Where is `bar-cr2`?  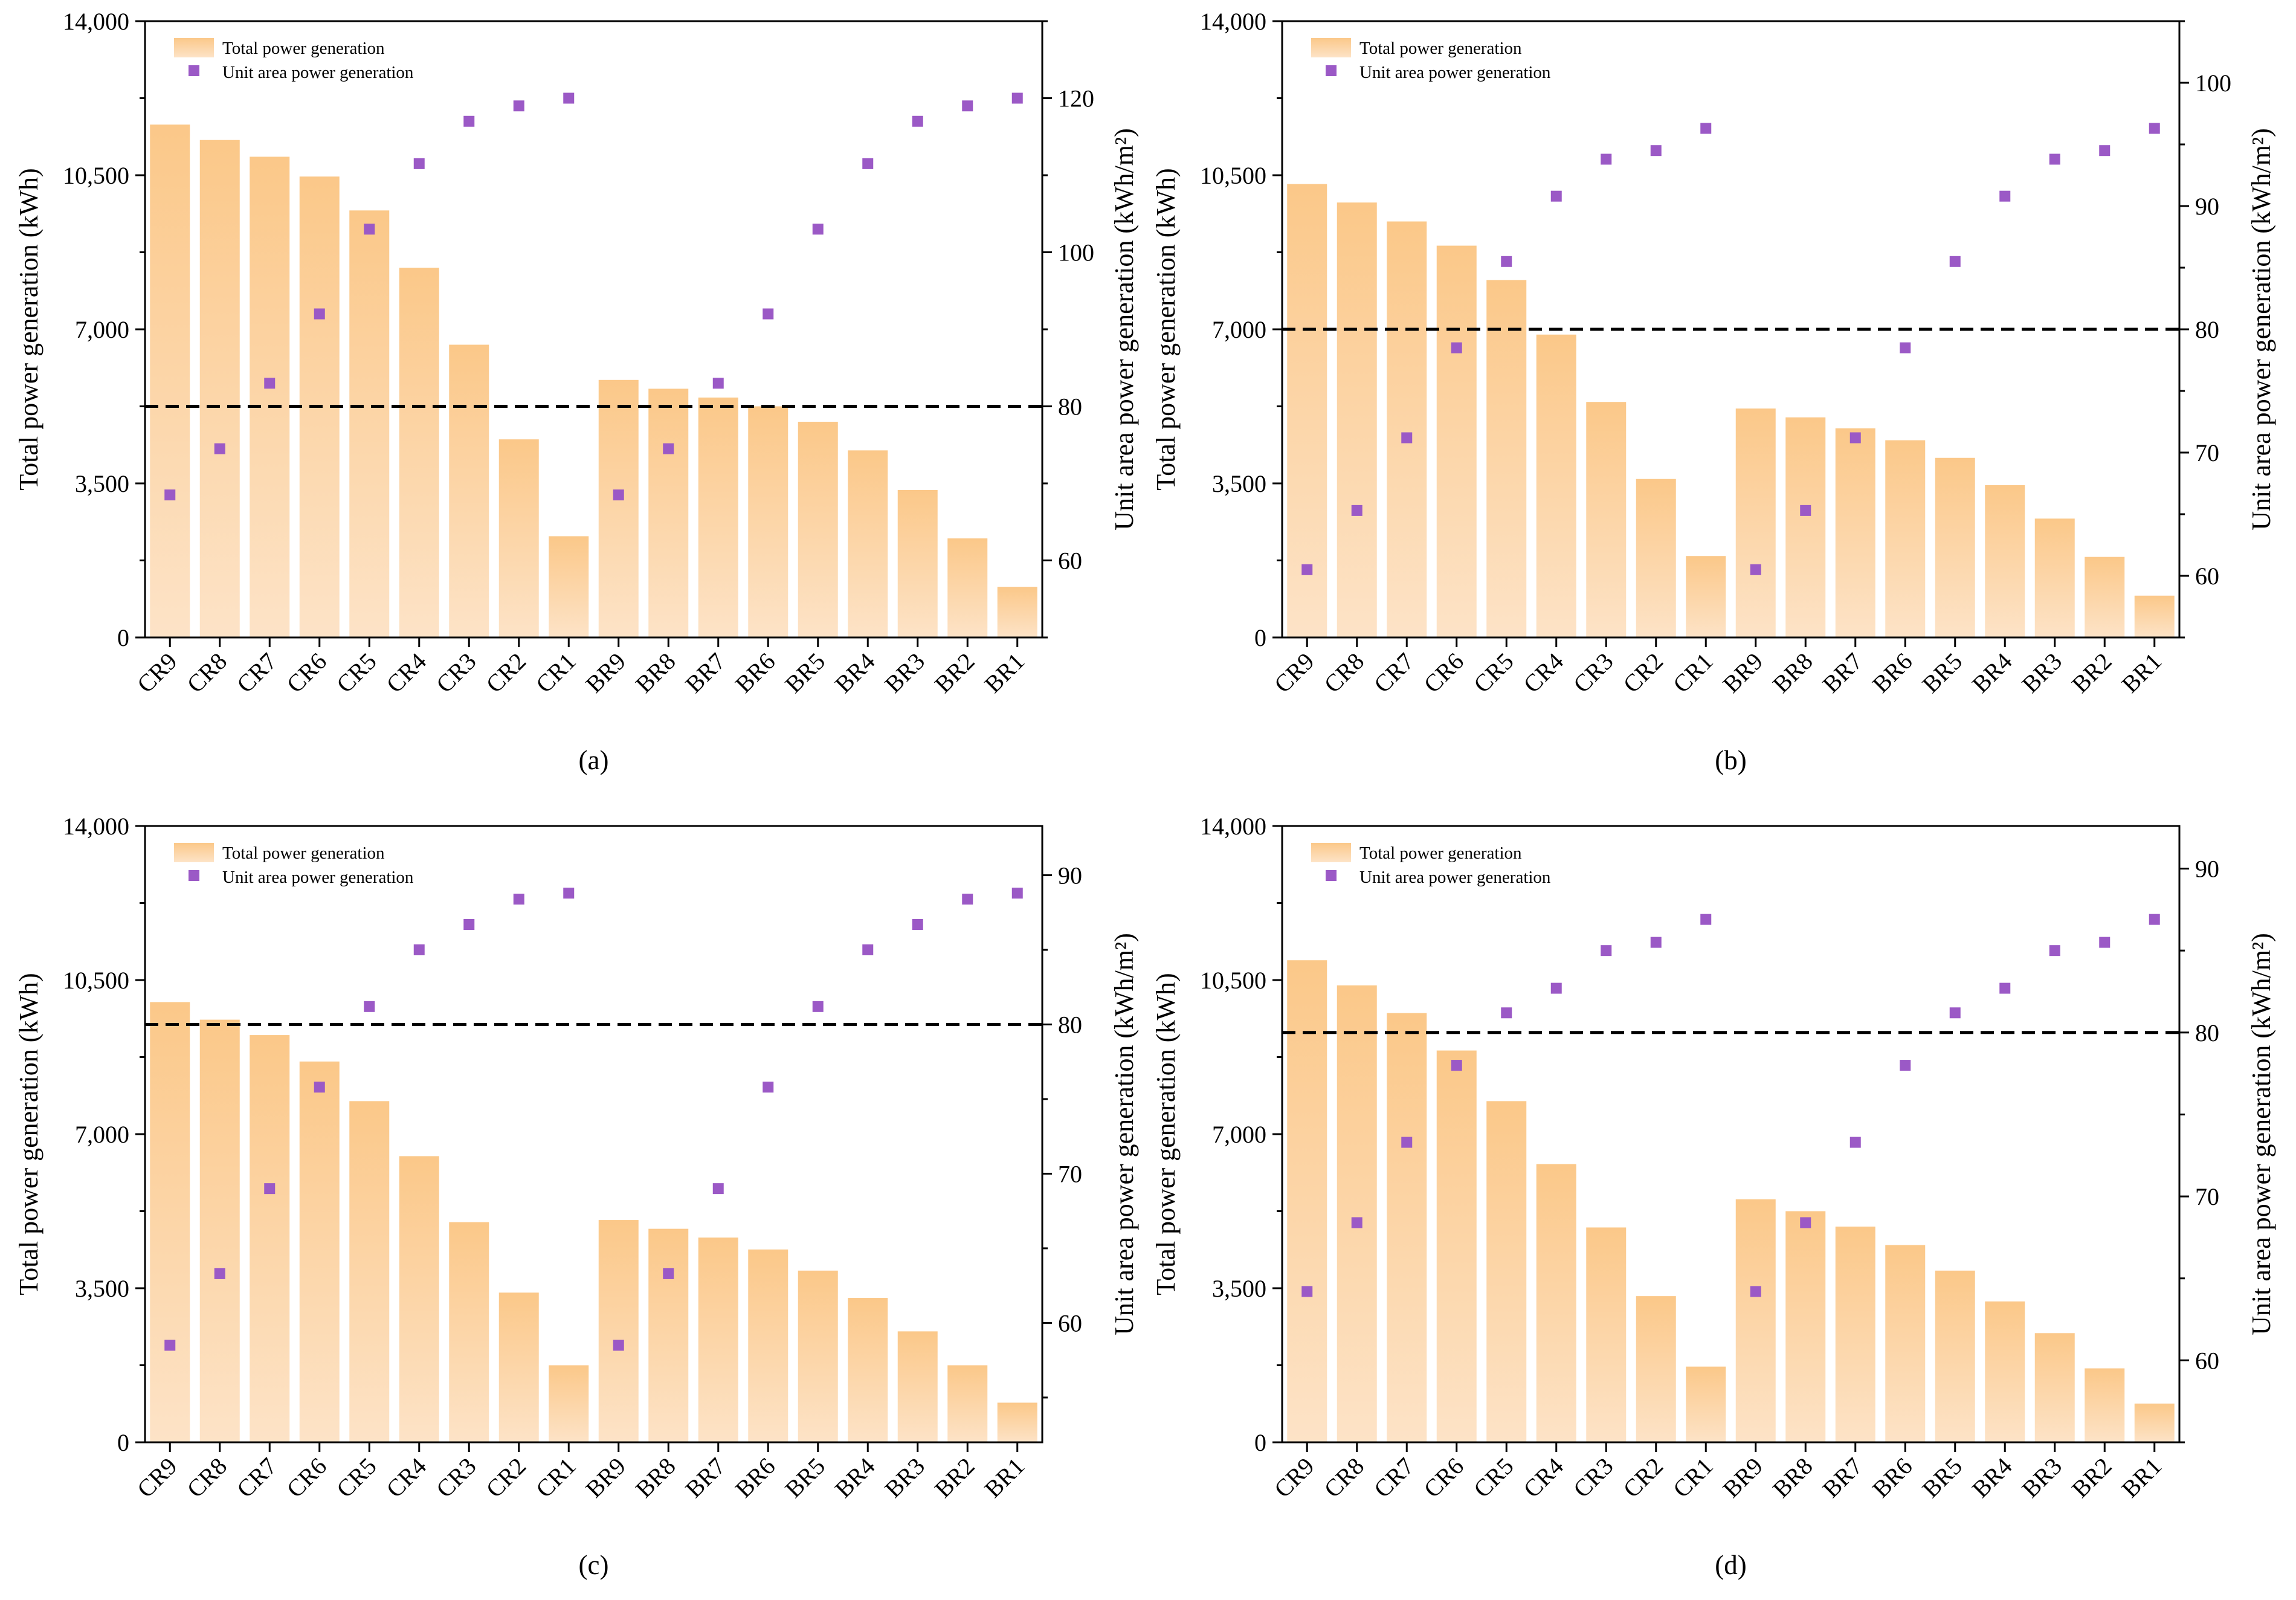 bar-cr2 is located at coordinates (518, 1367).